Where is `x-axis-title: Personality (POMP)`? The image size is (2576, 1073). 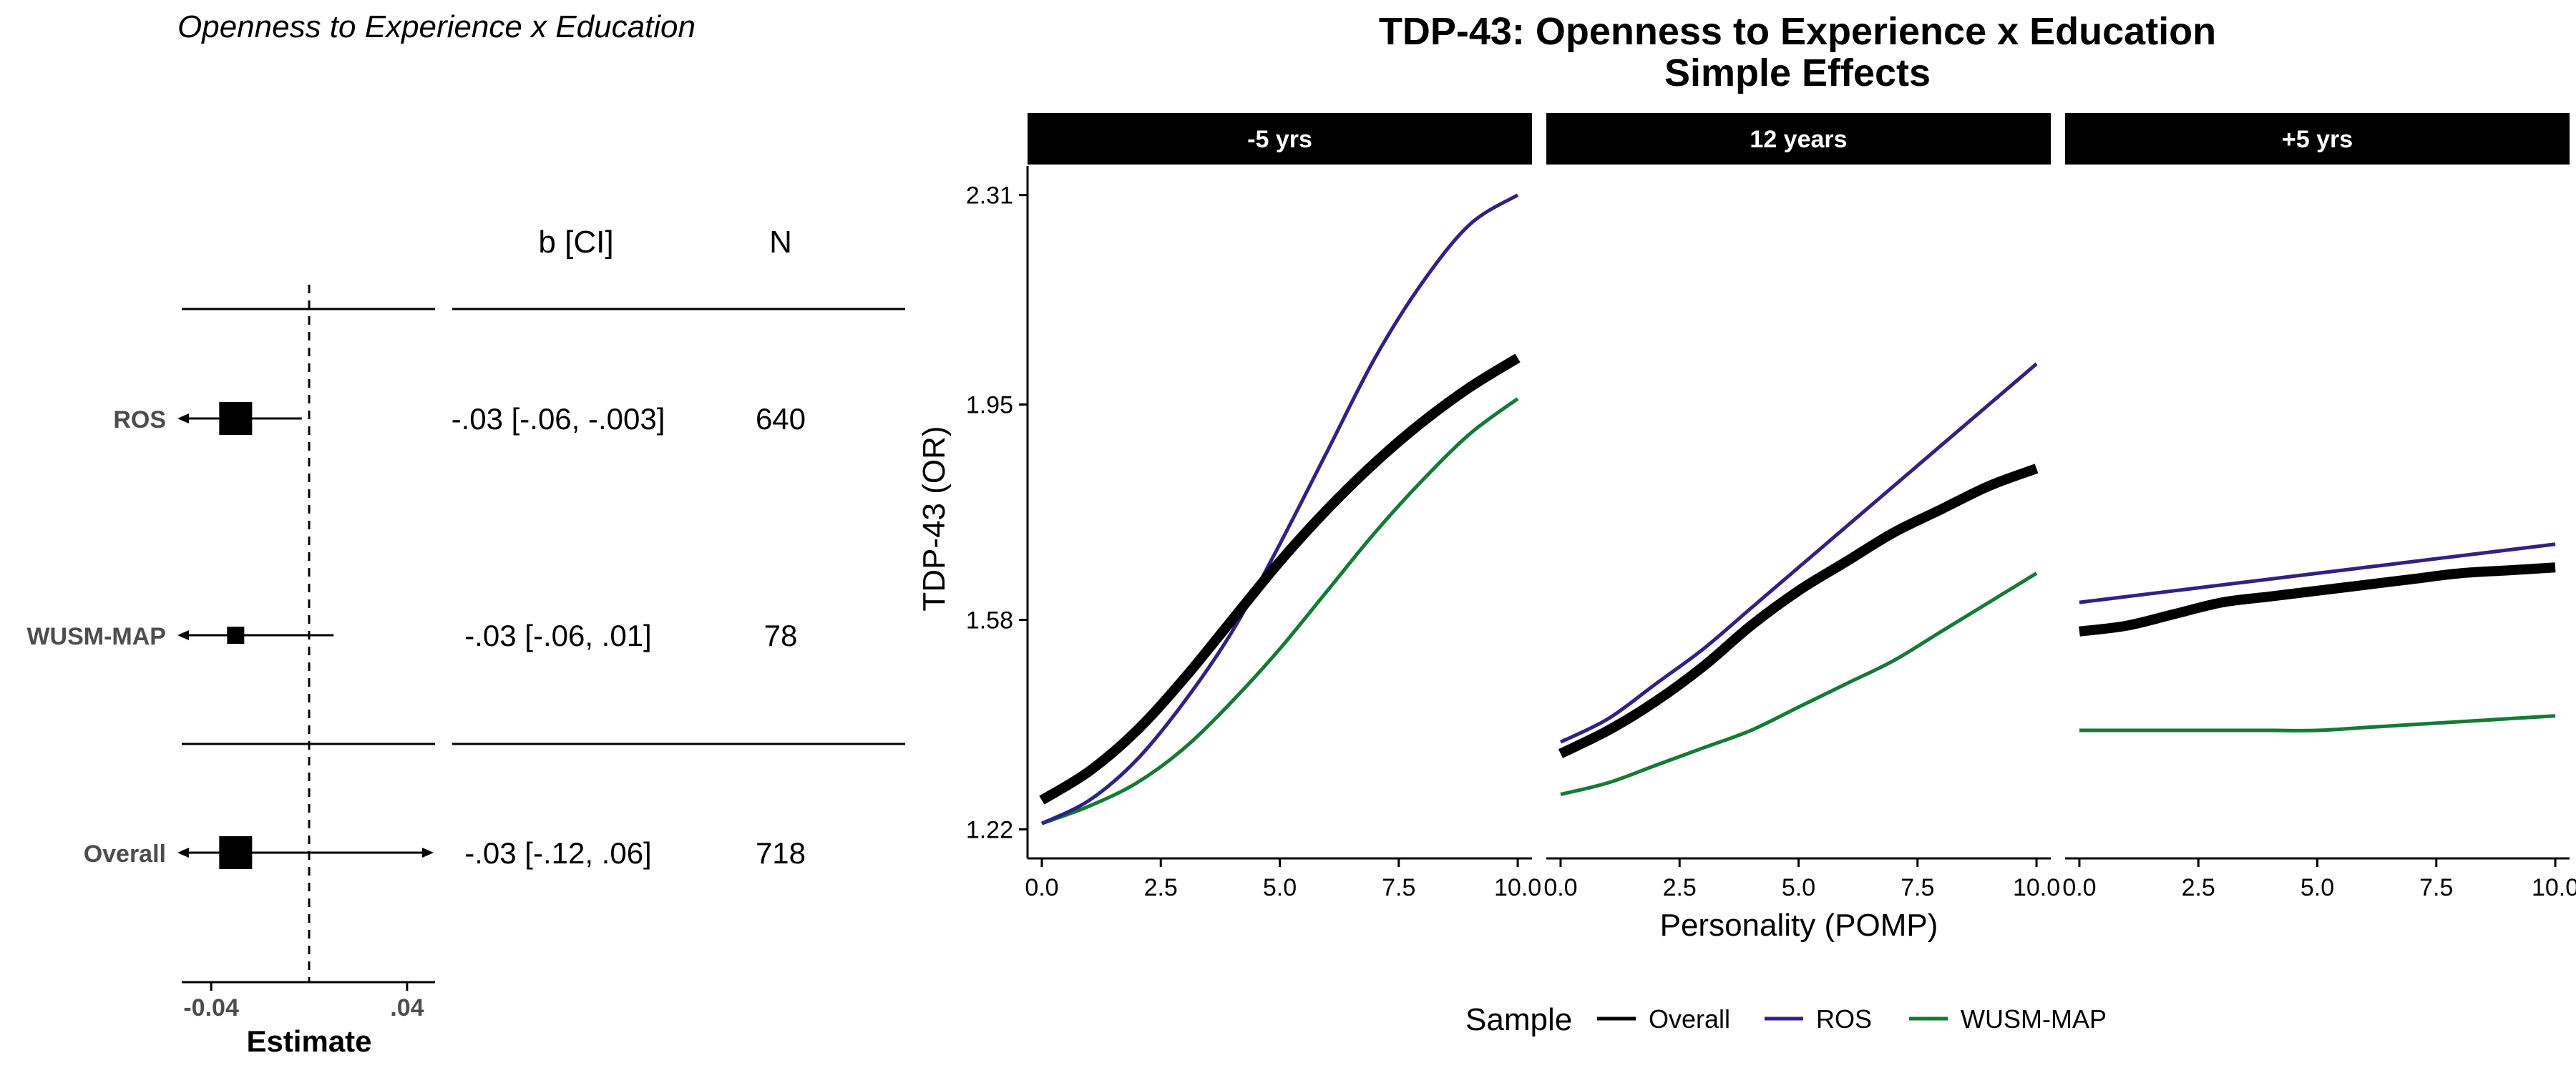 x-axis-title: Personality (POMP) is located at coordinates (1799, 925).